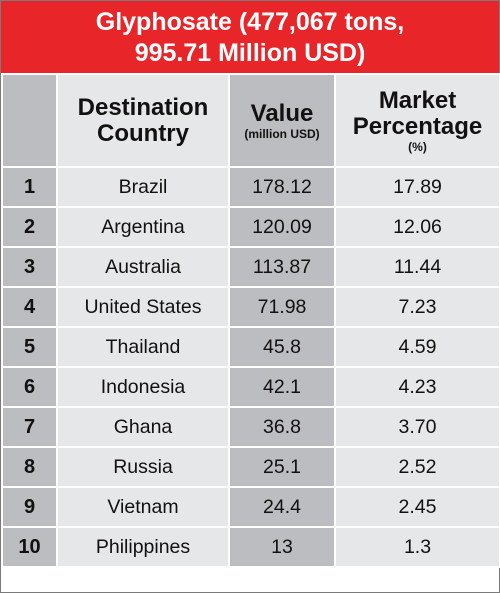 Image resolution: width=500 pixels, height=593 pixels. Describe the element at coordinates (417, 227) in the screenshot. I see `percentage-cell: 12.06` at that location.